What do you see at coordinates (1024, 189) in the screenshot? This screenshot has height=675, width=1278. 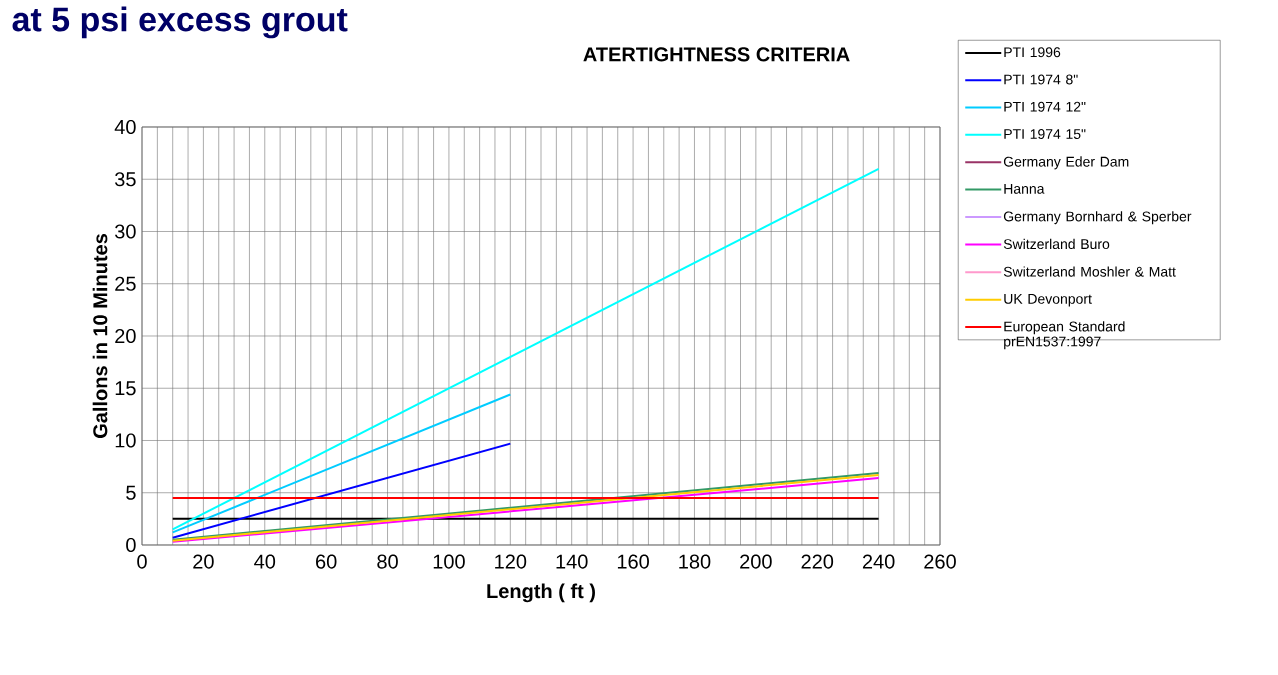 I see `legend-label: Hanna` at bounding box center [1024, 189].